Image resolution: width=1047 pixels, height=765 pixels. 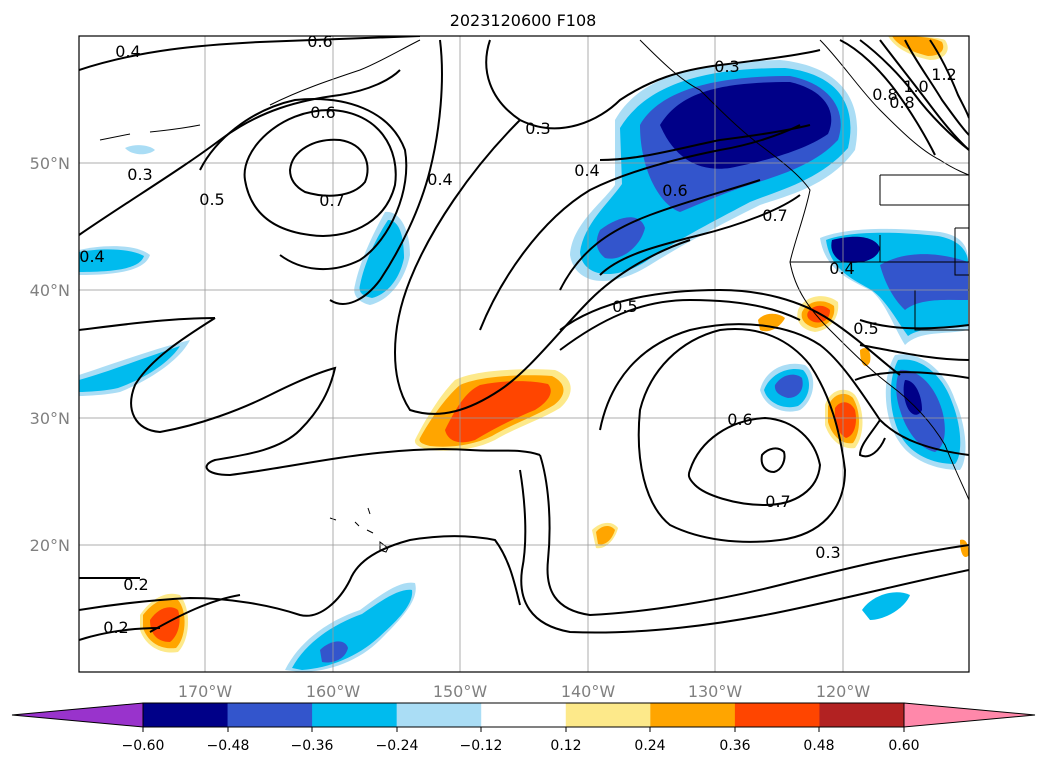 I want to click on colorbar-tick-label: −0.24, so click(x=397, y=746).